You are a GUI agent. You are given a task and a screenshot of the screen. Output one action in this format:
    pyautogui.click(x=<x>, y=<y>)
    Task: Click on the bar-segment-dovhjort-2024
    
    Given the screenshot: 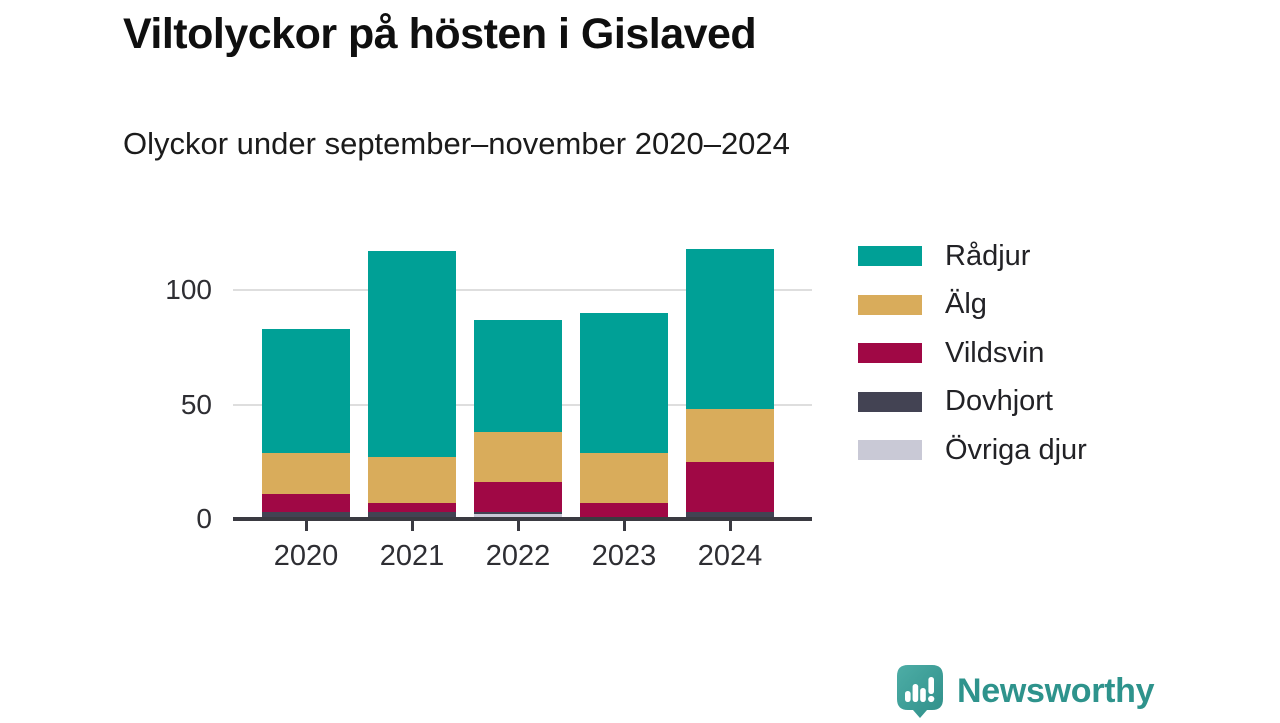 What is the action you would take?
    pyautogui.click(x=730, y=514)
    